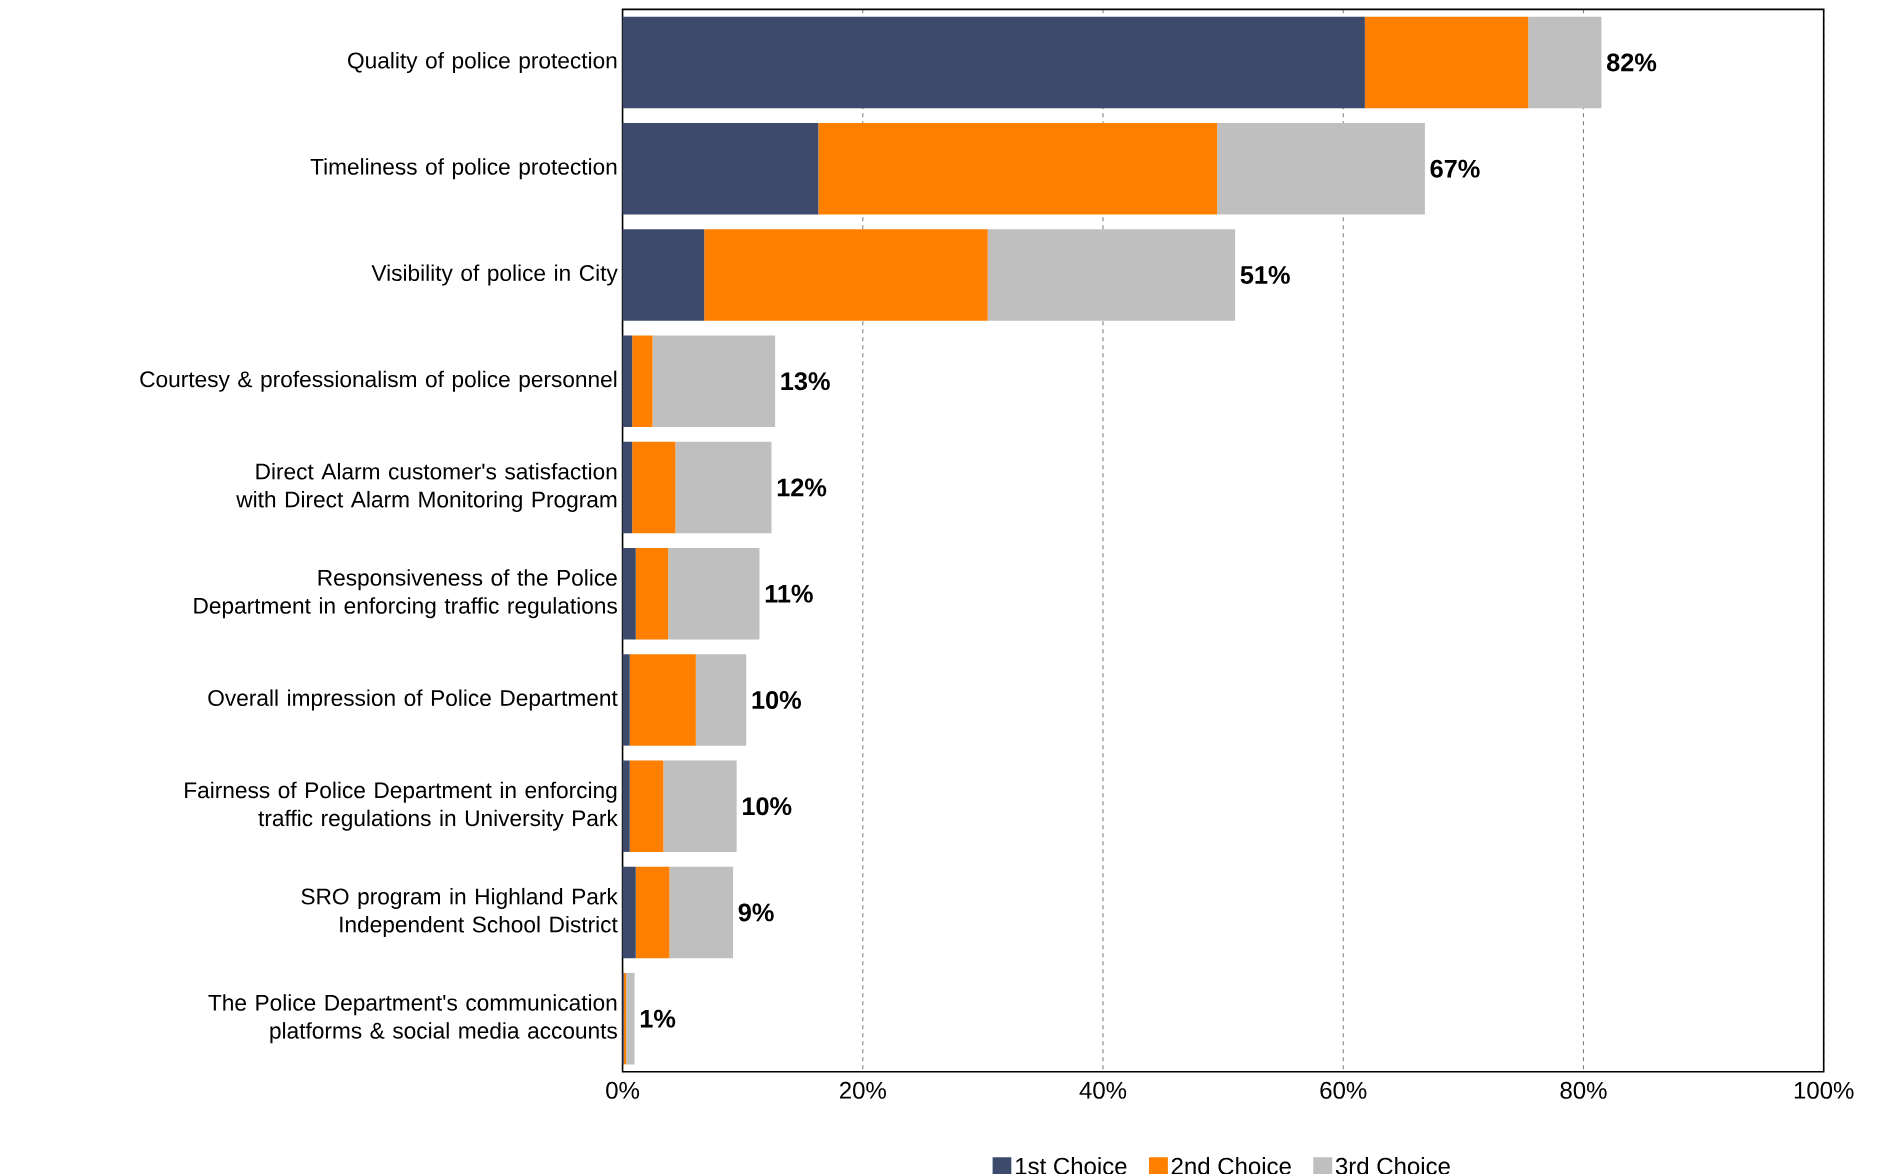 This screenshot has height=1174, width=1885. I want to click on y-tick-label: SRO program in Highland Park Independent School District, so click(459, 912).